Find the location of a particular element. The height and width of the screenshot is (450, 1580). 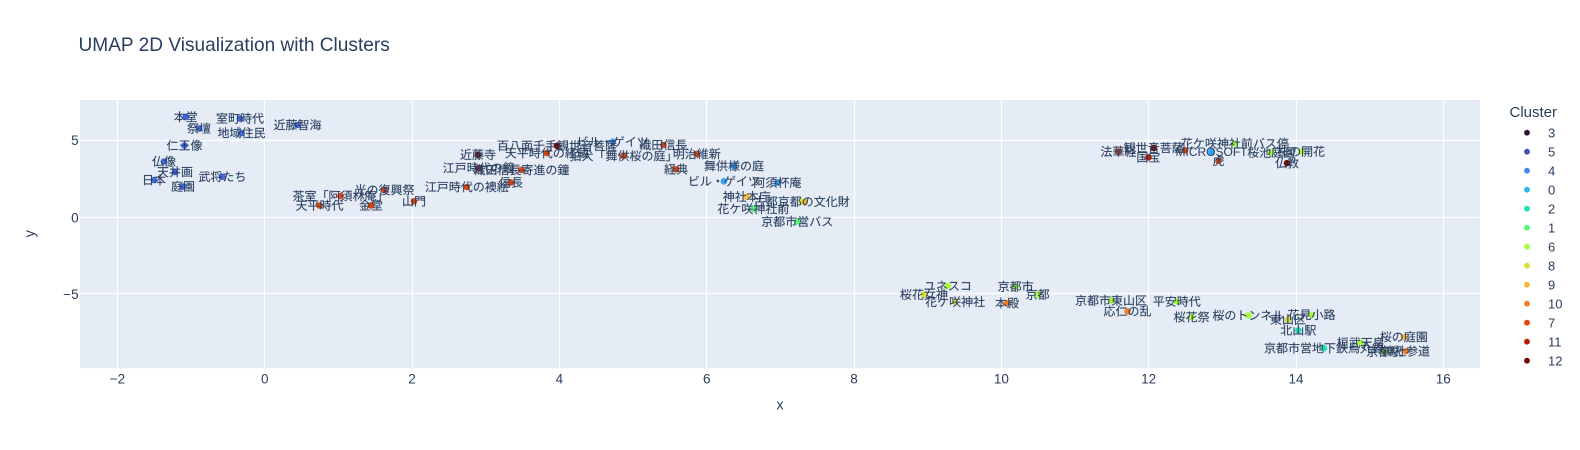

svg-text: 14 is located at coordinates (1296, 378).